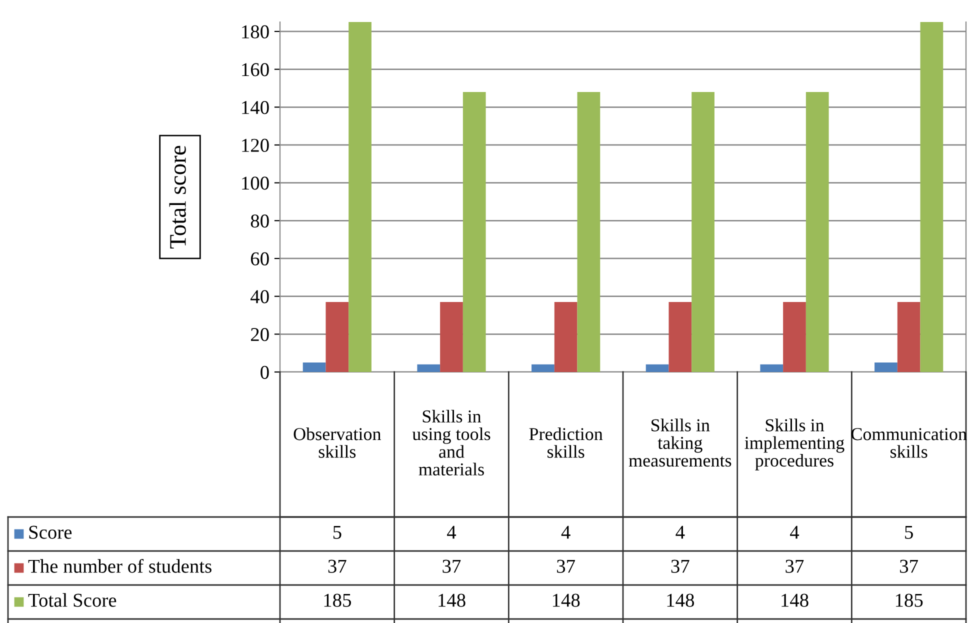 This screenshot has height=623, width=972. Describe the element at coordinates (338, 443) in the screenshot. I see `x-tick-label: Observation skills` at that location.